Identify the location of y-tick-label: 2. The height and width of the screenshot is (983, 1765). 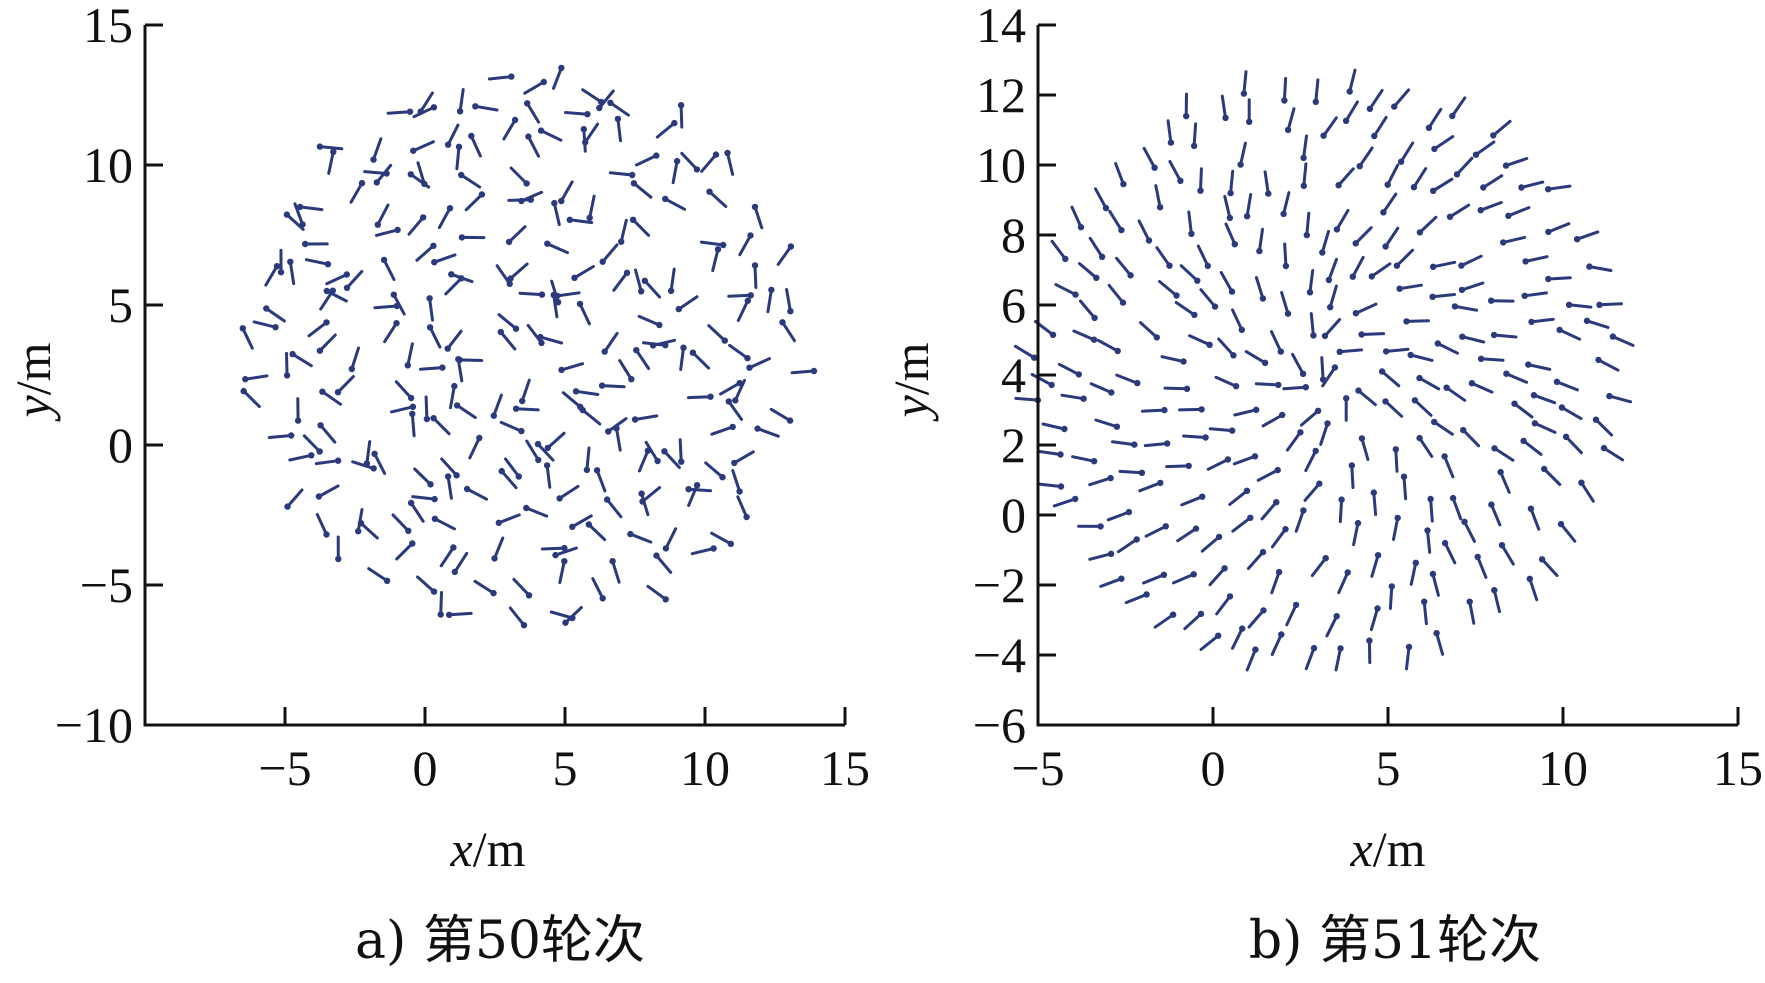
(1013, 445).